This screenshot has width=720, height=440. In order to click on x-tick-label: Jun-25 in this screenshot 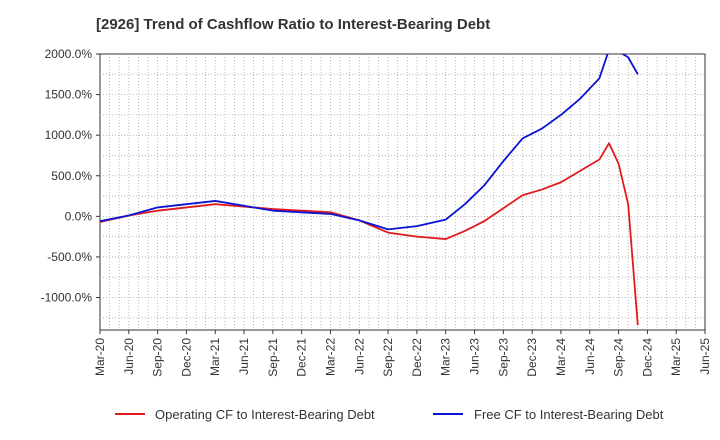, I will do `click(705, 356)`.